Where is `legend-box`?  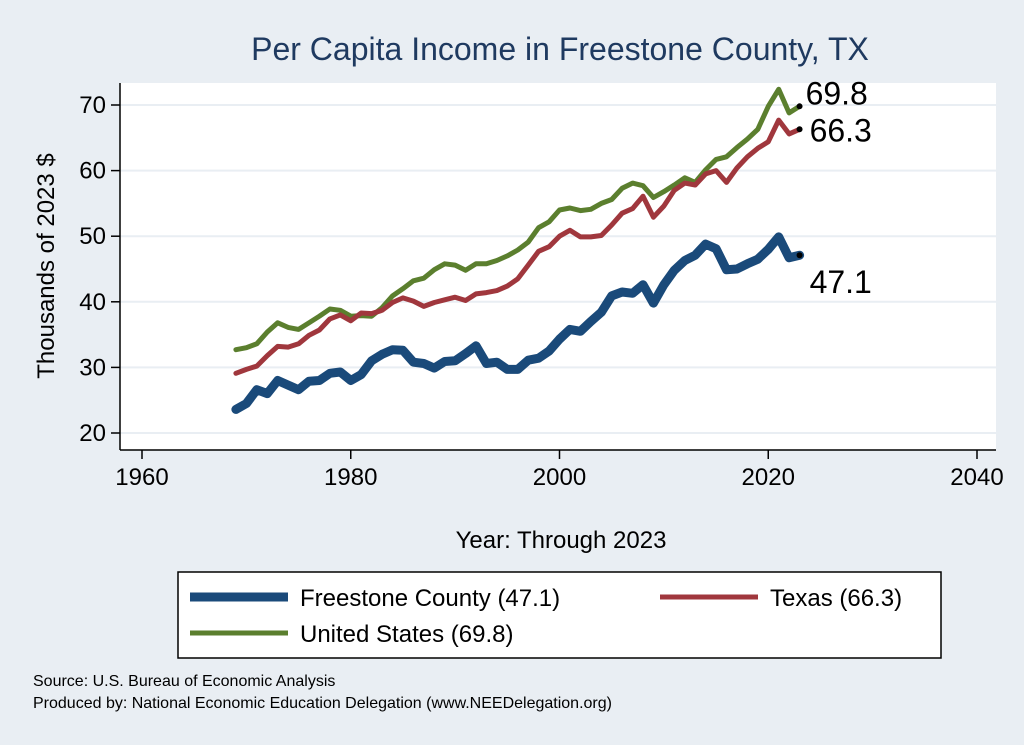 legend-box is located at coordinates (559, 615).